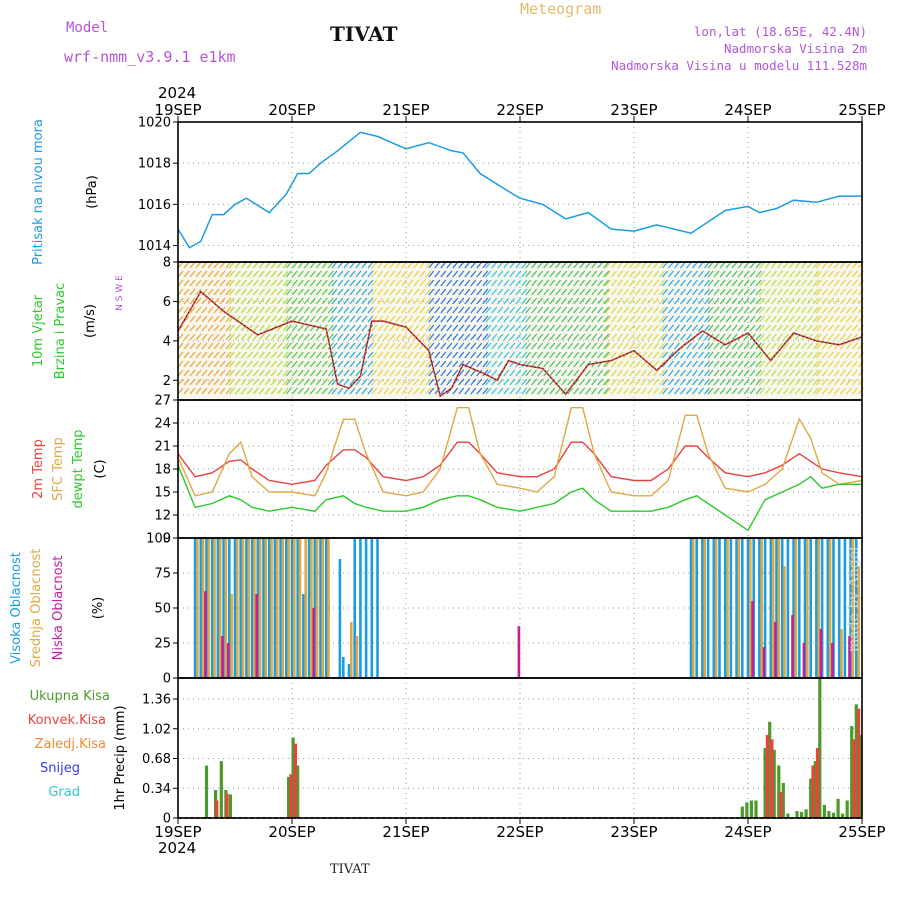  Describe the element at coordinates (162, 447) in the screenshot. I see `temperature-tick-label: 21` at that location.